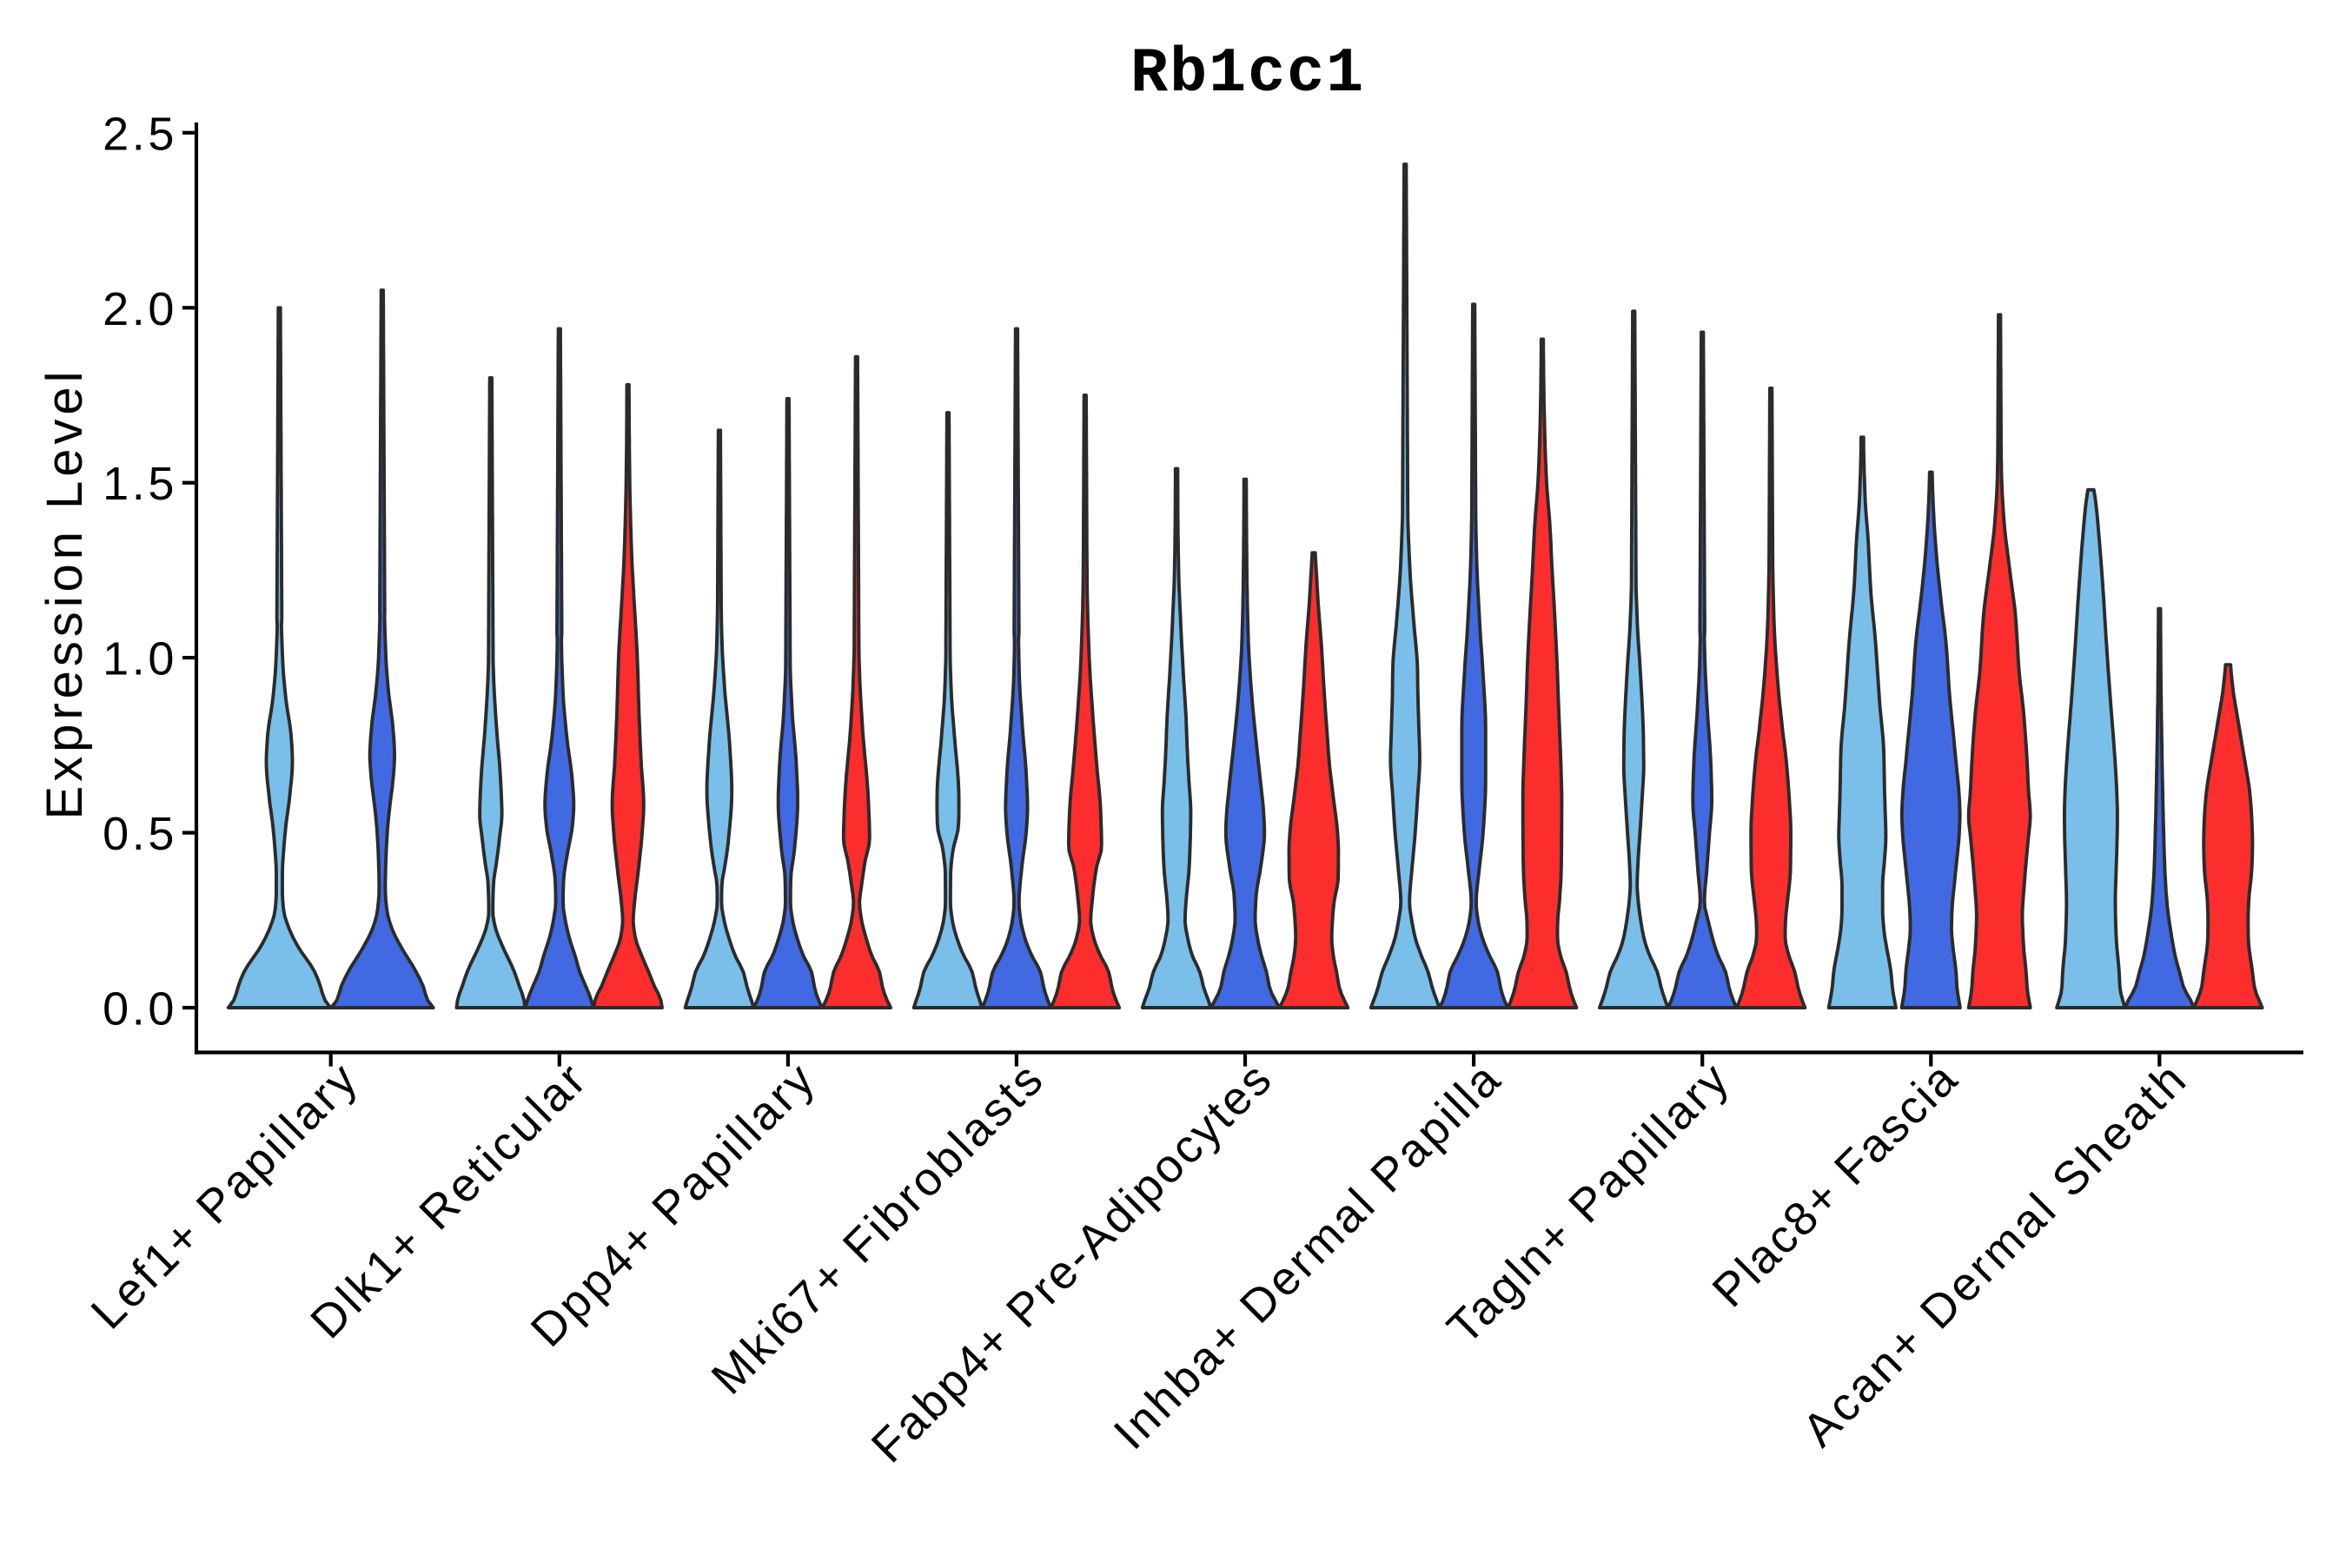  What do you see at coordinates (1247, 73) in the screenshot?
I see `svg-text: Rb1cc1` at bounding box center [1247, 73].